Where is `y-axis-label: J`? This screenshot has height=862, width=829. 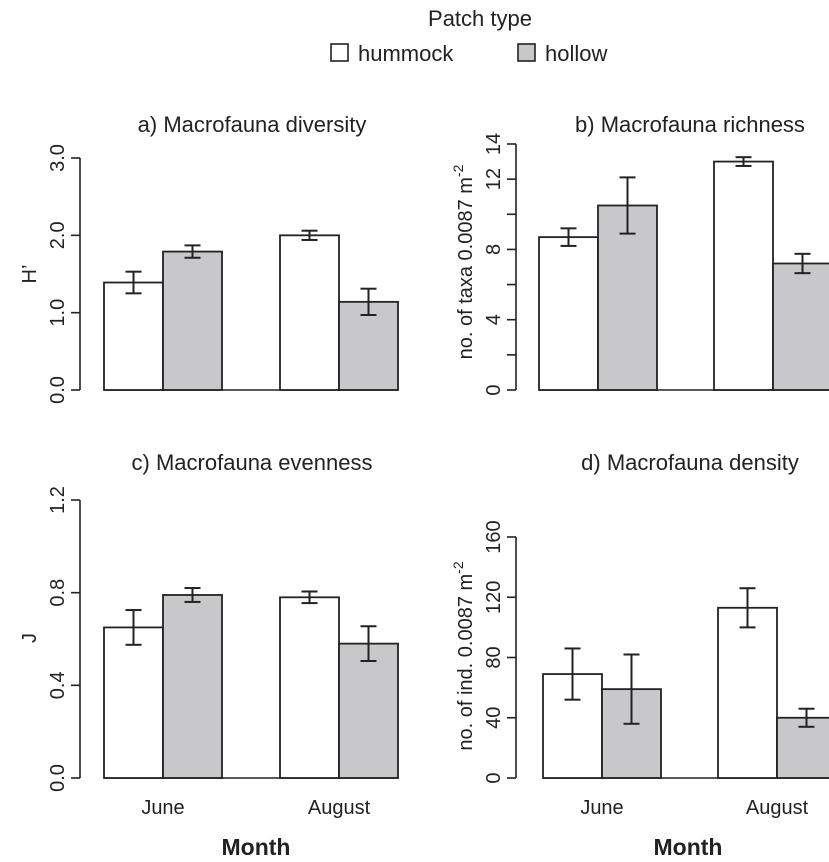 y-axis-label: J is located at coordinates (30, 638).